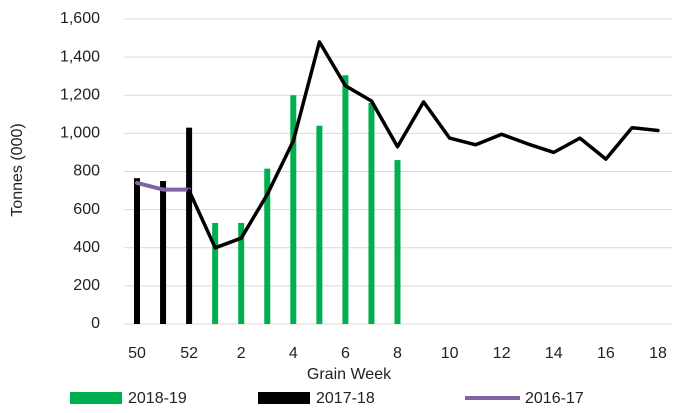  Describe the element at coordinates (397, 353) in the screenshot. I see `x-tick-label: 8` at that location.